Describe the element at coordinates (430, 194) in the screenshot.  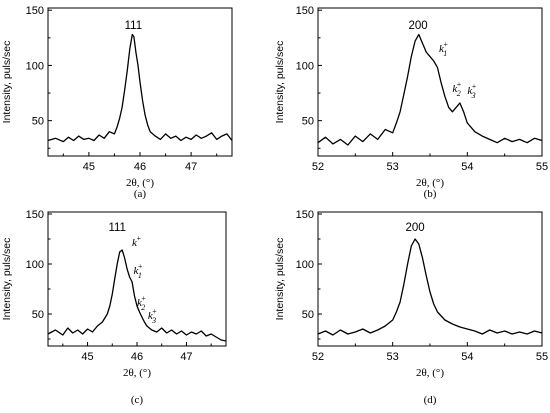
I see `panel-label: (b)` at that location.